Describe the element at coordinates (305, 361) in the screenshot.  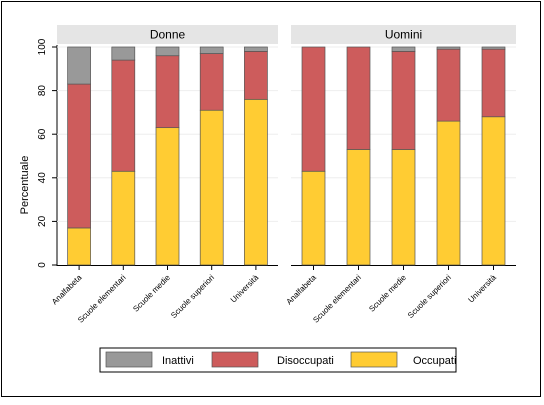
I see `legend-label: Disoccupati` at that location.